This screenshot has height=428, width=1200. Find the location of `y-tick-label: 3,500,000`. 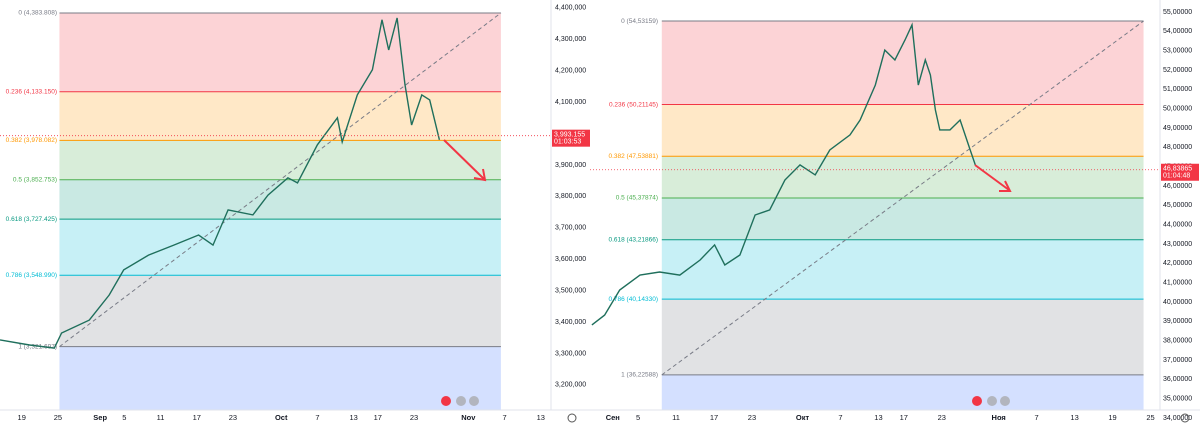

y-tick-label: 3,500,000 is located at coordinates (570, 290).